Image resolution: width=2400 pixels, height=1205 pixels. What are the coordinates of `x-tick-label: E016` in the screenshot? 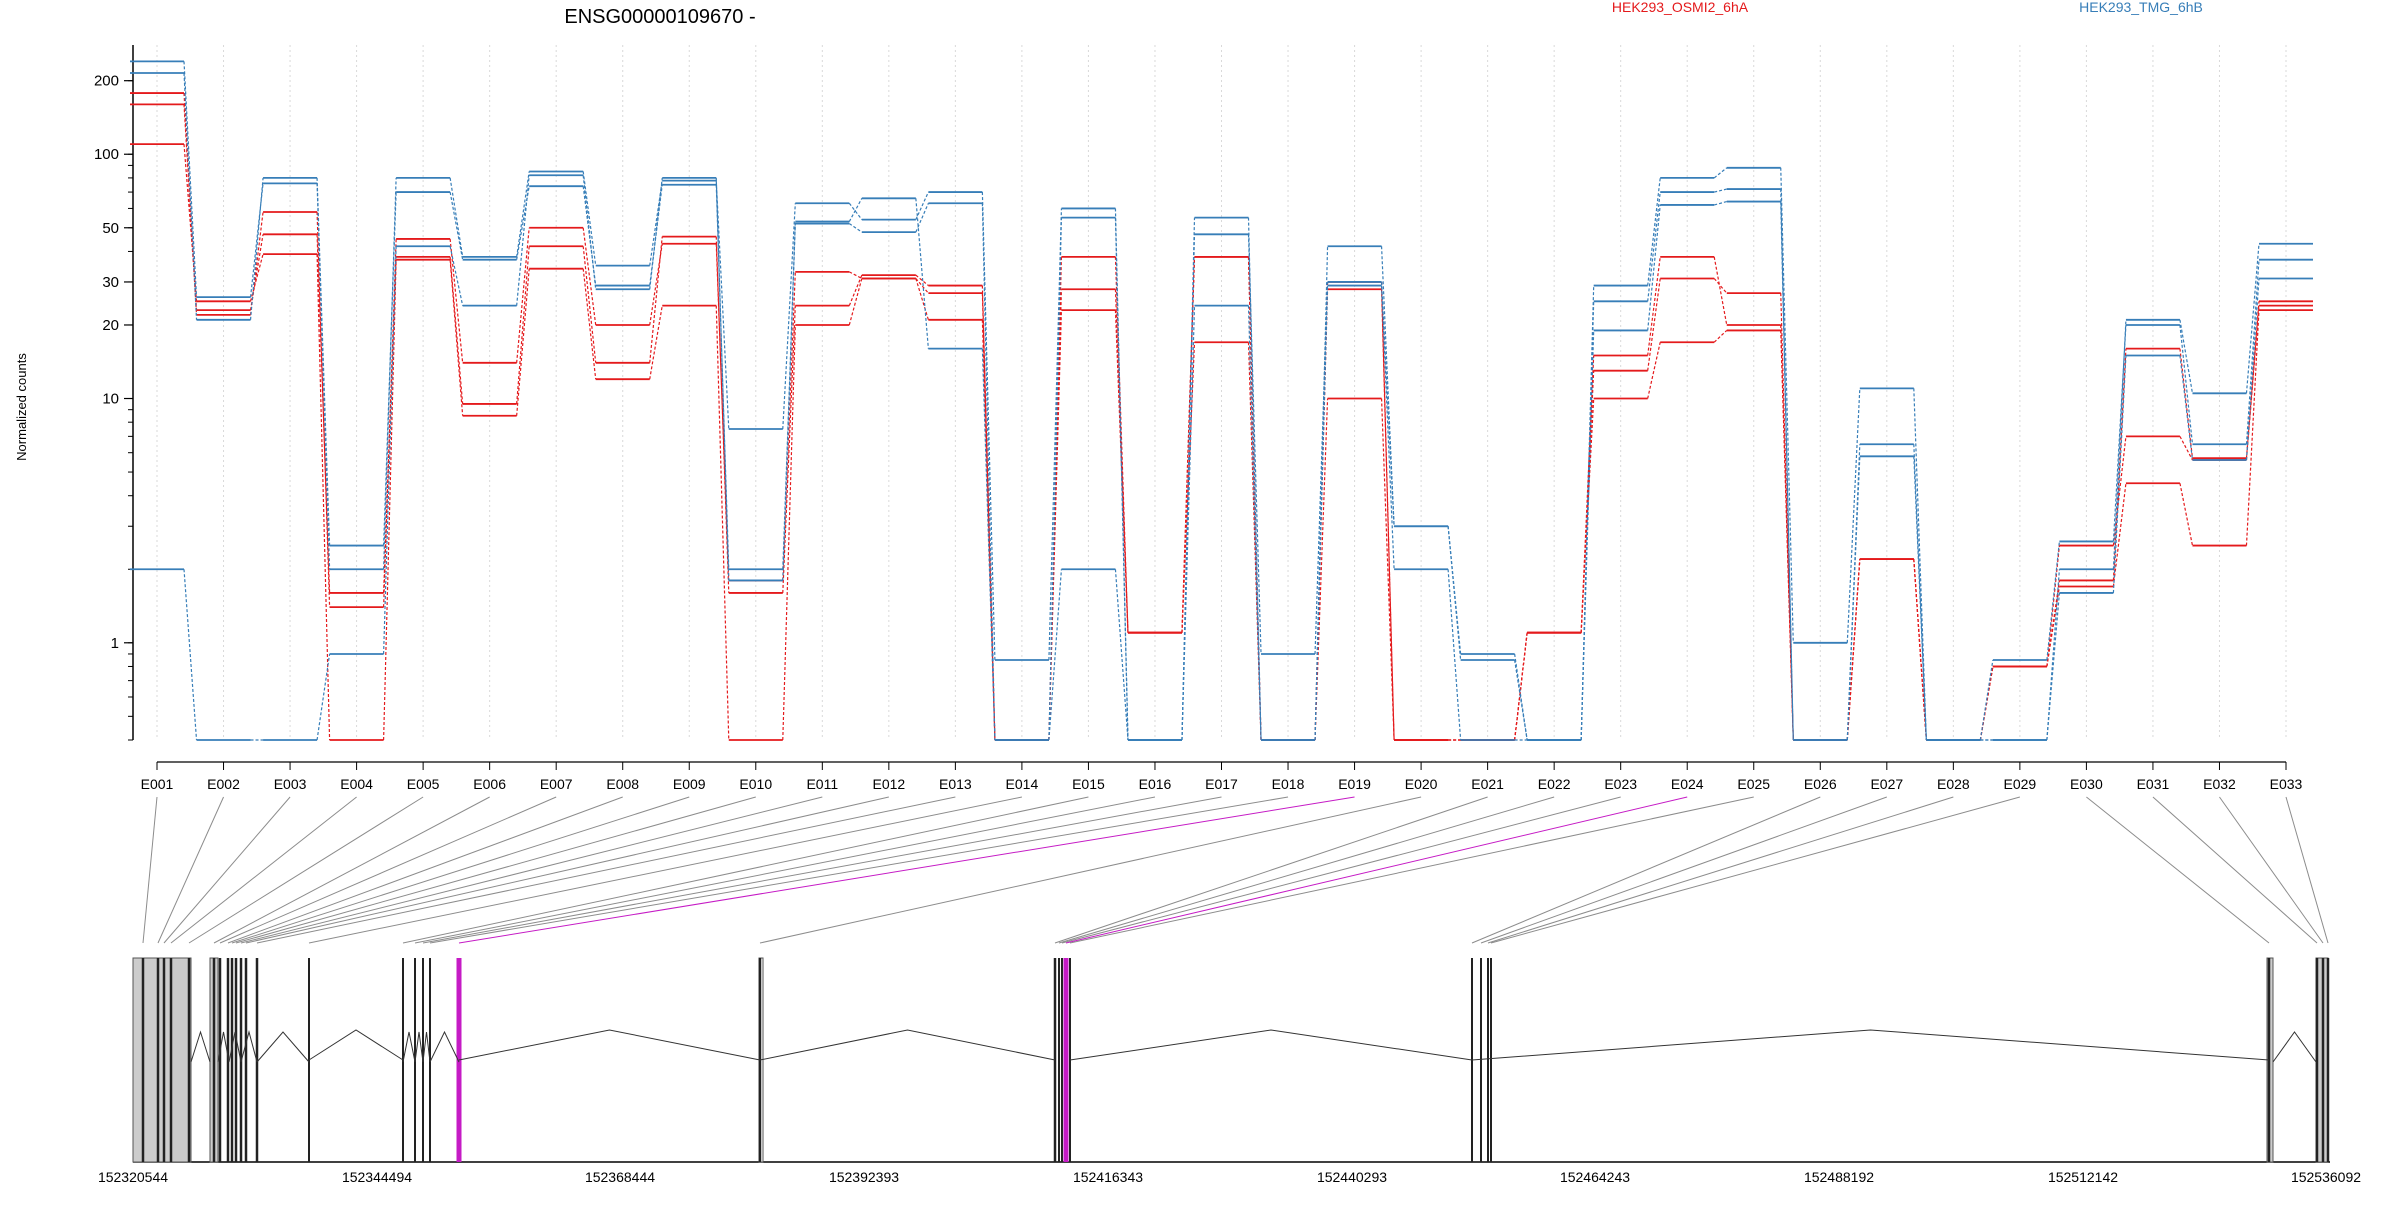 It's located at (1155, 784).